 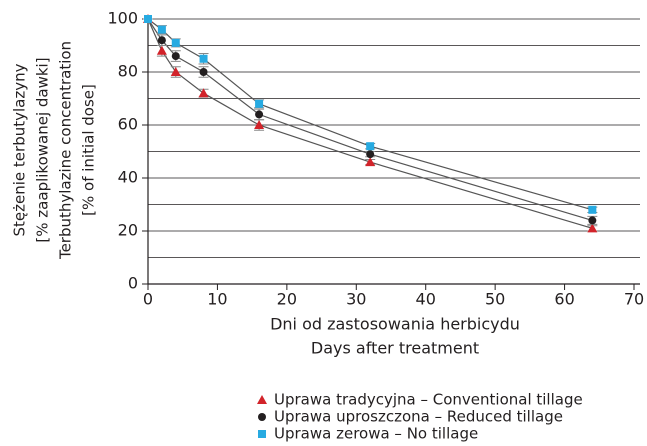 What do you see at coordinates (418, 417) in the screenshot?
I see `legend-label: Uprawa uproszczona – Reduced tillage` at bounding box center [418, 417].